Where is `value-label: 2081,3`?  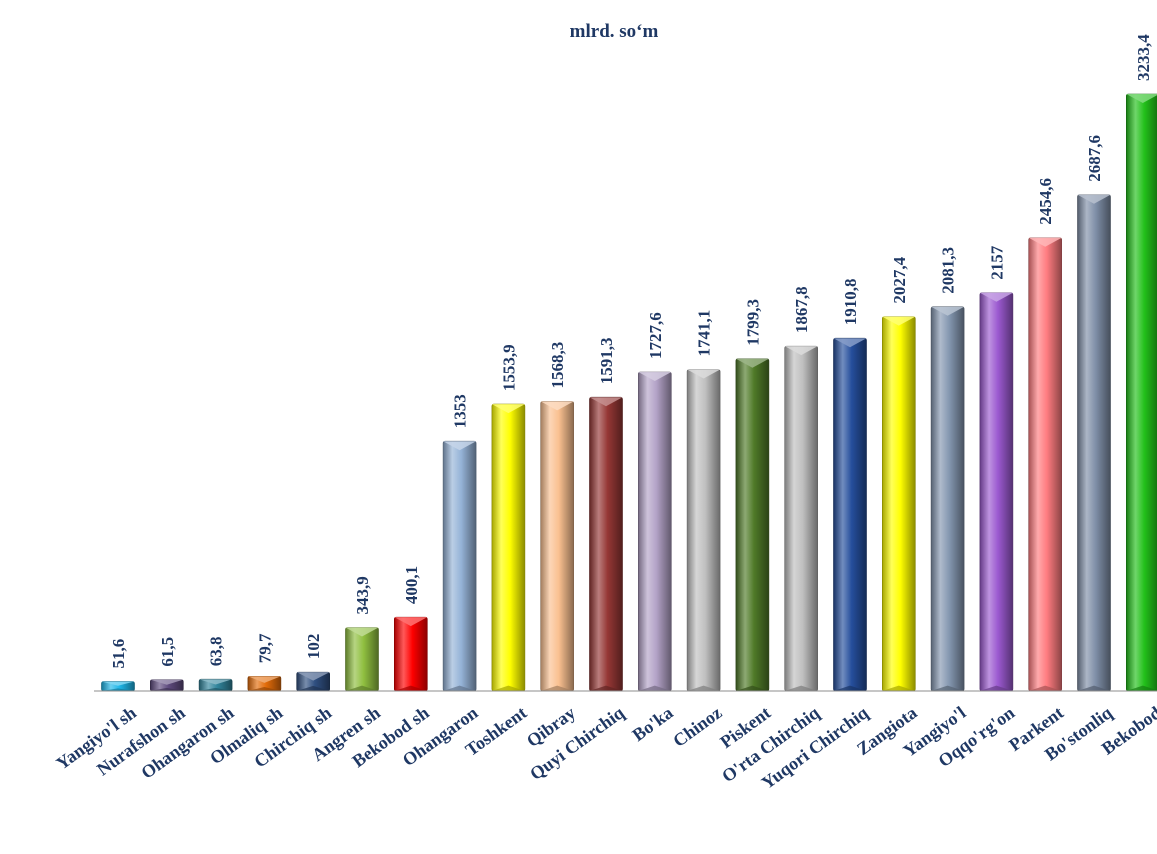
value-label: 2081,3 is located at coordinates (948, 270).